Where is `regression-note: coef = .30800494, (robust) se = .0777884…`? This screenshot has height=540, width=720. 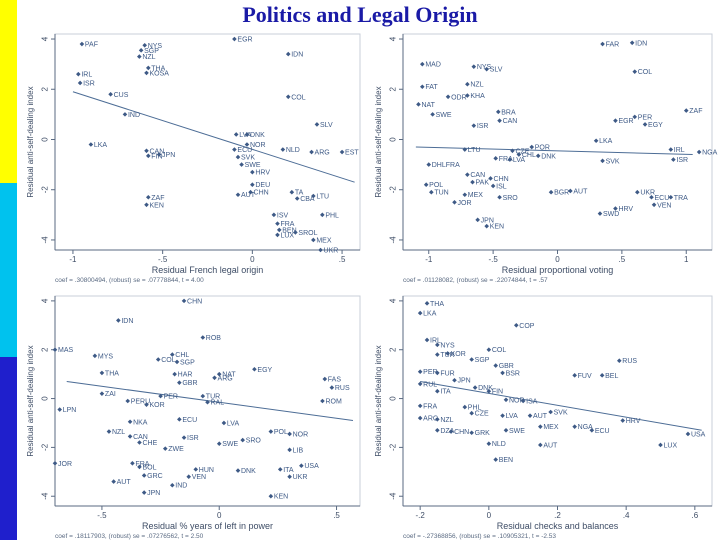
regression-note: coef = .30800494, (robust) se = .0777884… is located at coordinates (129, 280).